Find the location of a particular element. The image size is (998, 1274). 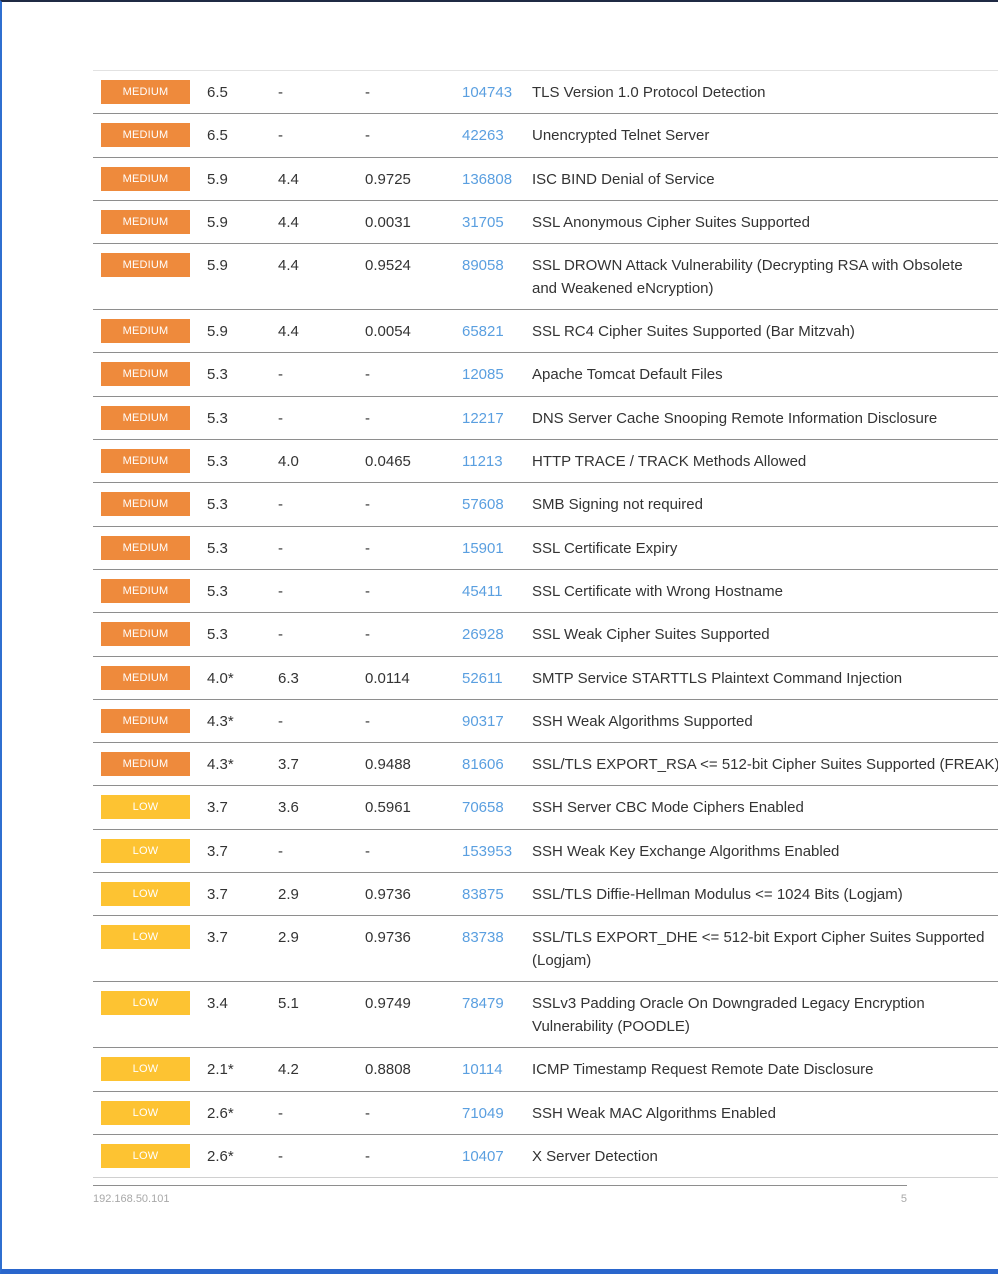

plugin-id-link: 136808 is located at coordinates (487, 179).